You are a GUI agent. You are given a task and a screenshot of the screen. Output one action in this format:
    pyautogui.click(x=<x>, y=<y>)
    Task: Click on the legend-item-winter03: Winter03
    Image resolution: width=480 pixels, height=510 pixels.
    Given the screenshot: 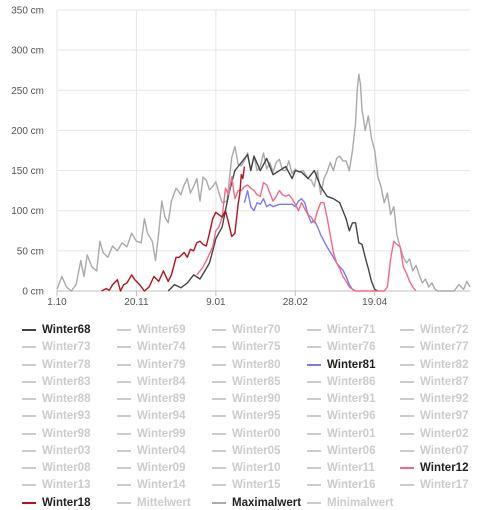 What is the action you would take?
    pyautogui.click(x=56, y=451)
    